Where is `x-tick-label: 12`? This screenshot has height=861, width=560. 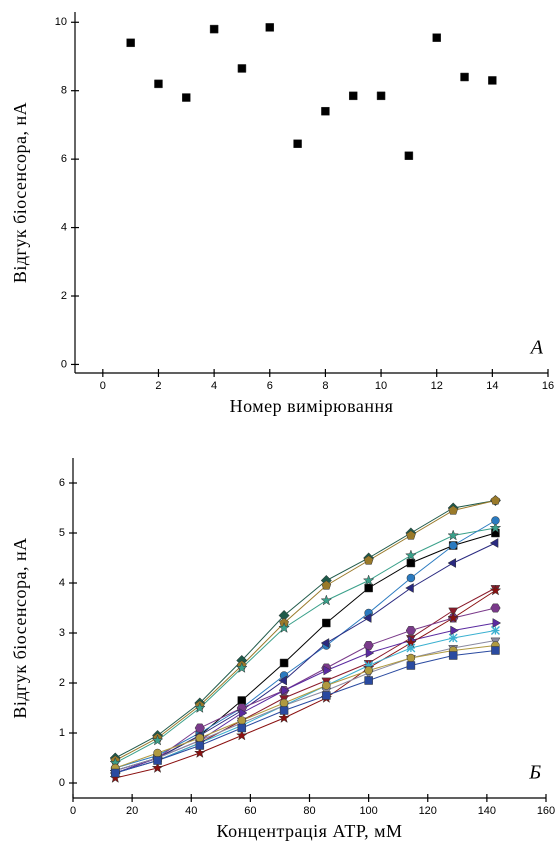
x-tick-label: 12 is located at coordinates (437, 386).